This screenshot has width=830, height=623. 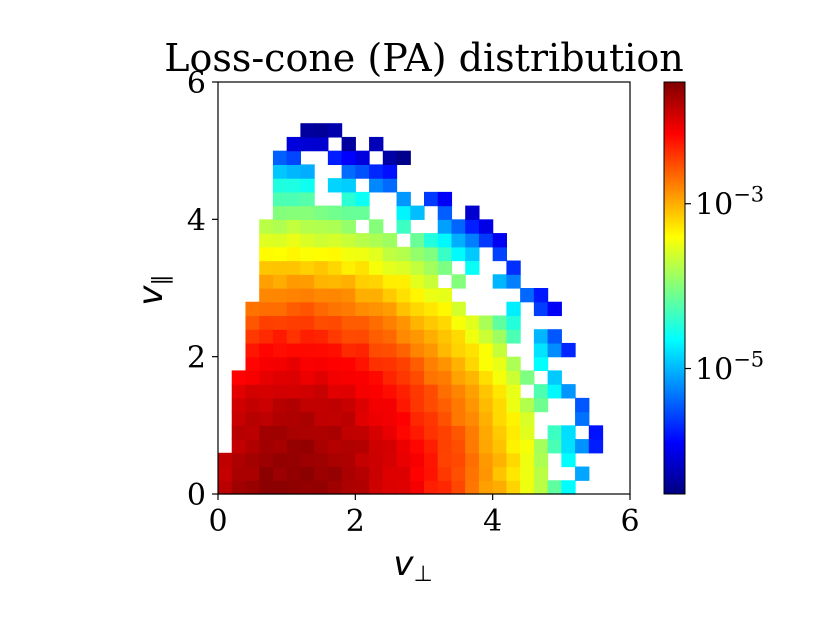 I want to click on y-axis-label: v∥, so click(x=152, y=289).